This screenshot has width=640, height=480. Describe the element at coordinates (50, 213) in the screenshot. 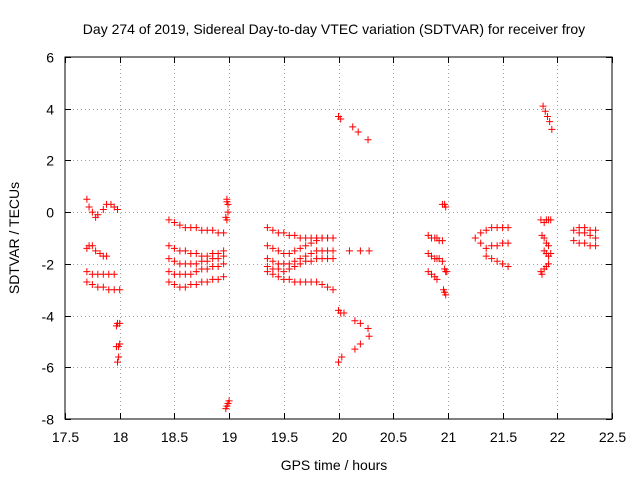

I see `y-tick-label: 0` at that location.